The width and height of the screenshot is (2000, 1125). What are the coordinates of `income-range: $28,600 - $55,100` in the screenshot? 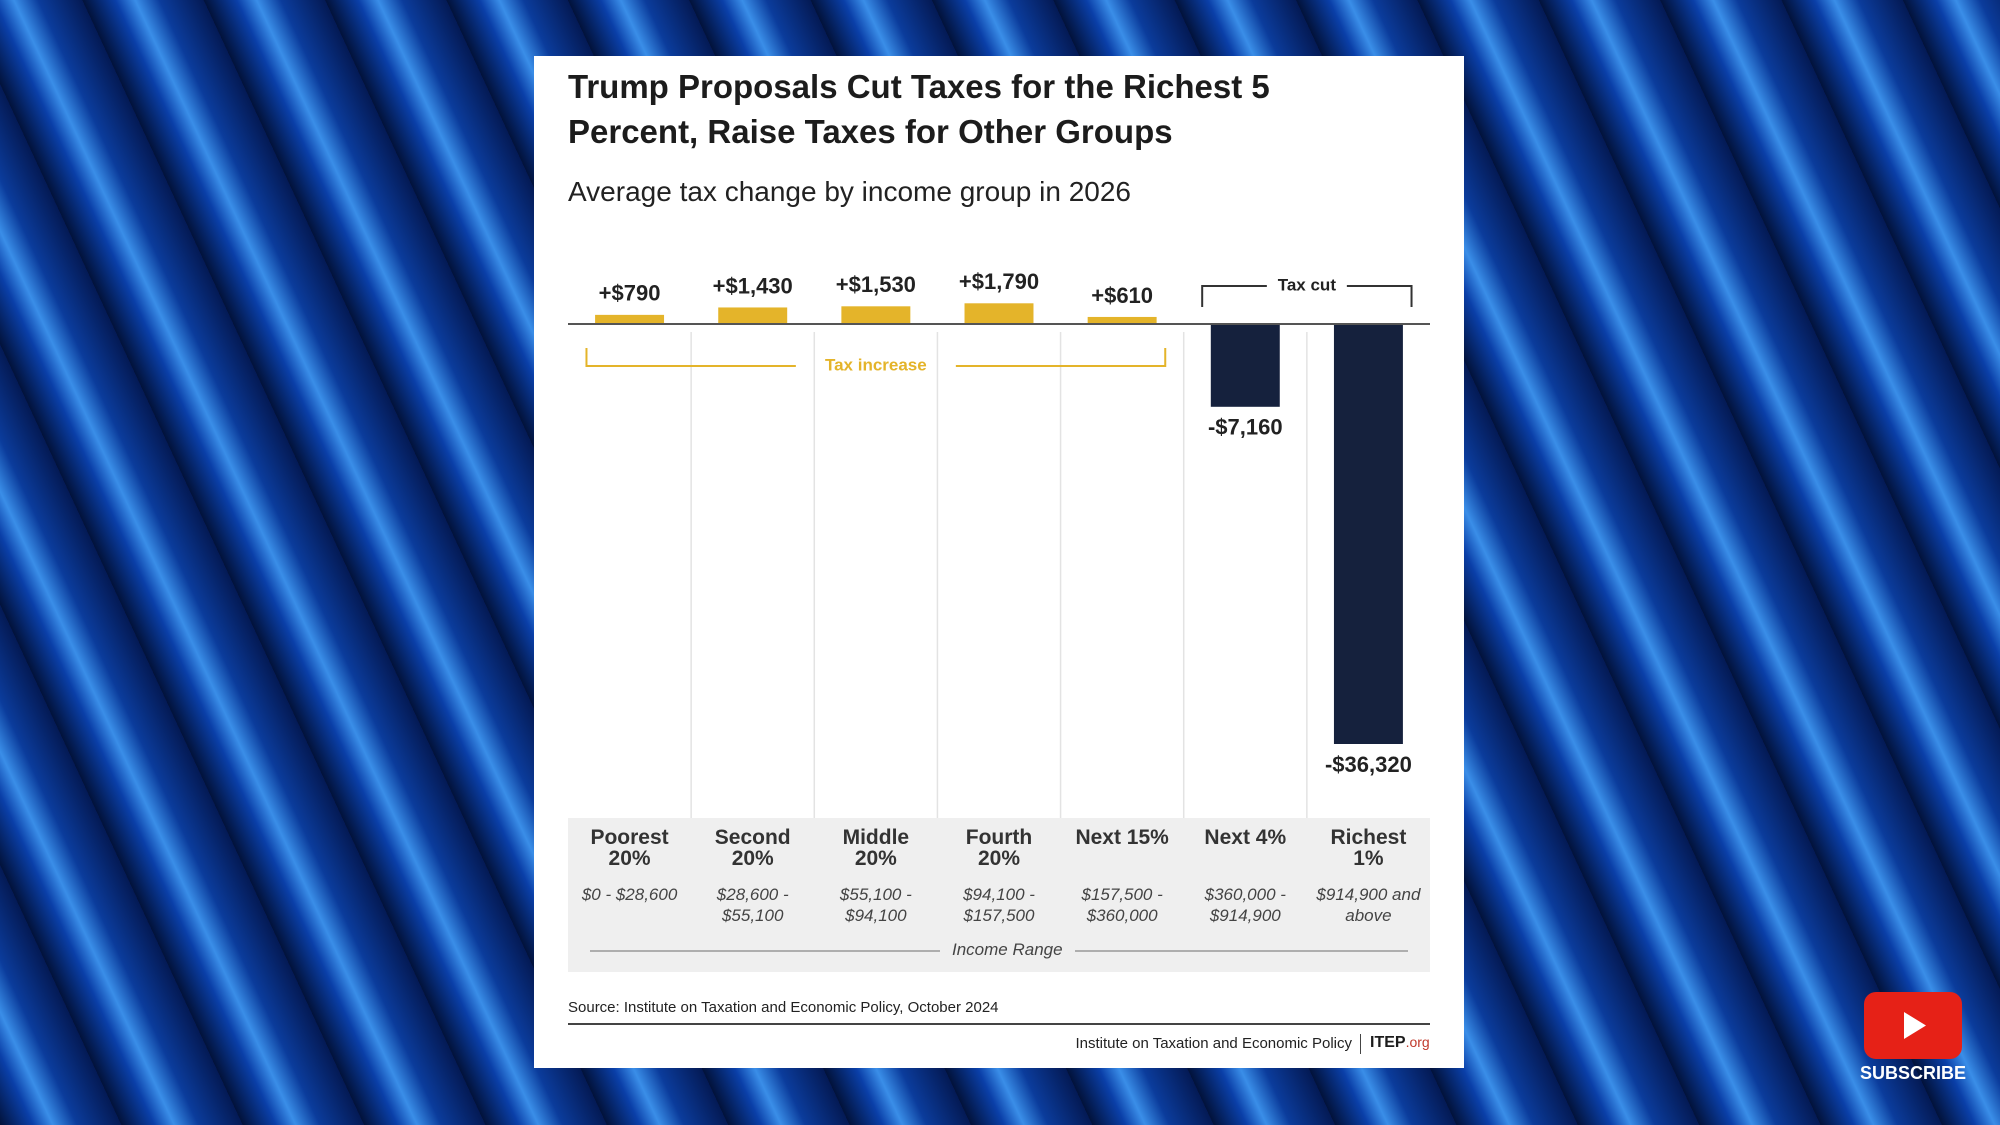 It's located at (752, 905).